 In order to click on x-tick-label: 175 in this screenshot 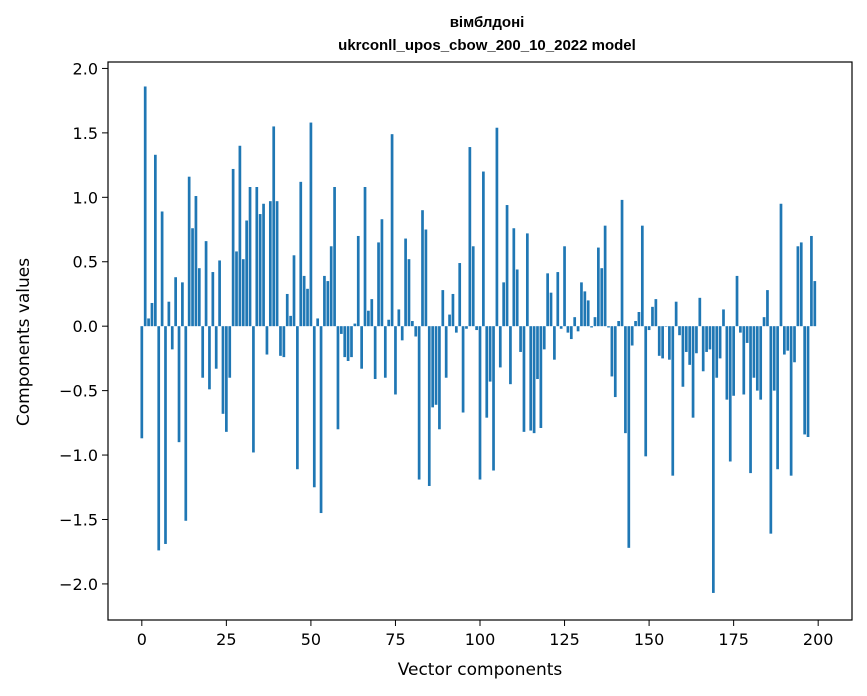, I will do `click(733, 639)`.